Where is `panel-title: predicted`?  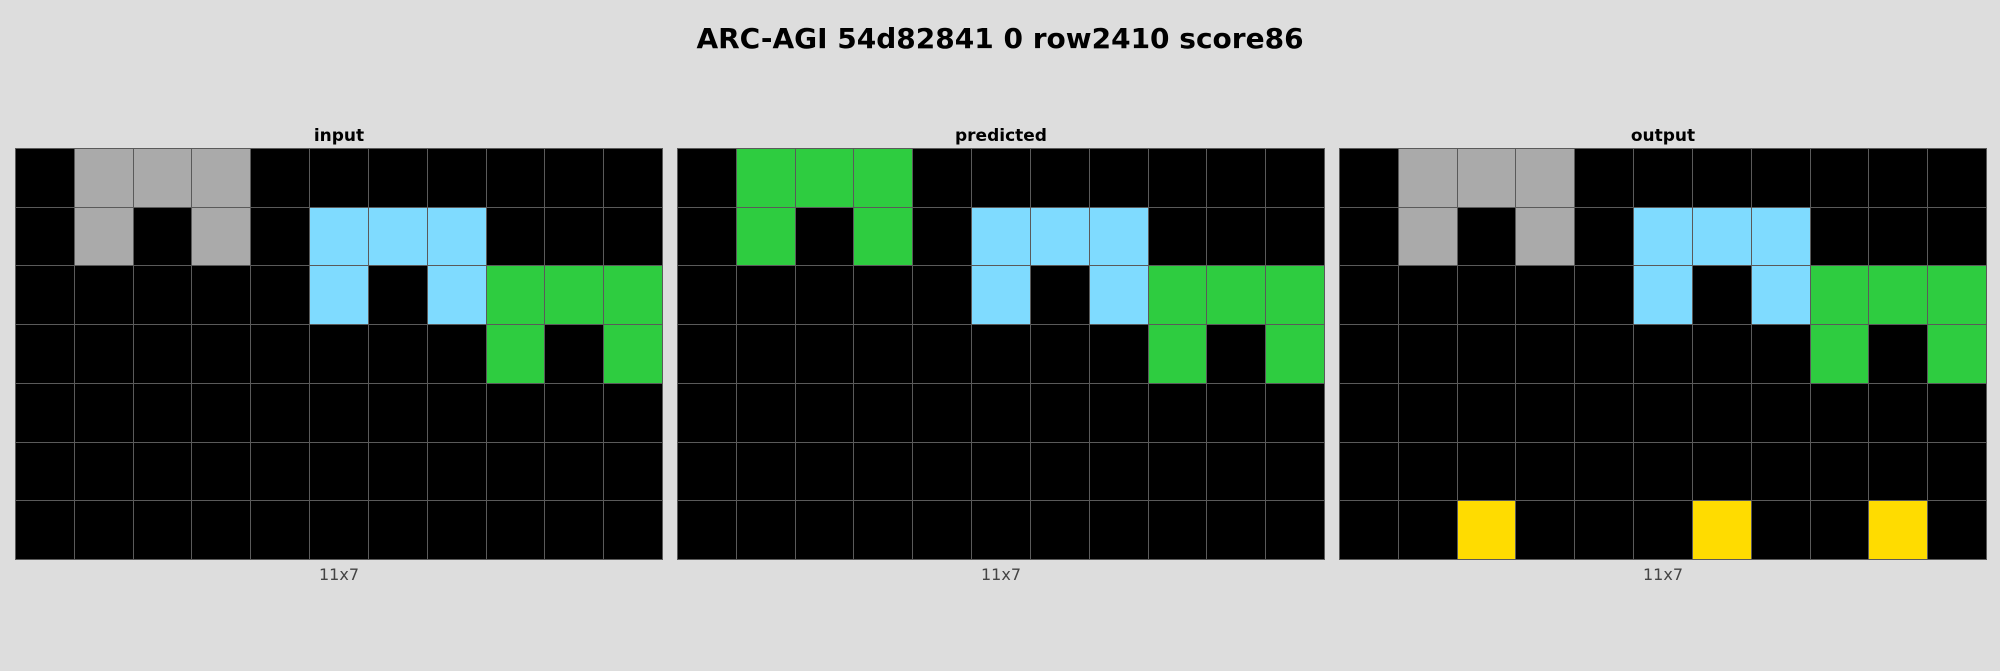
panel-title: predicted is located at coordinates (1001, 136).